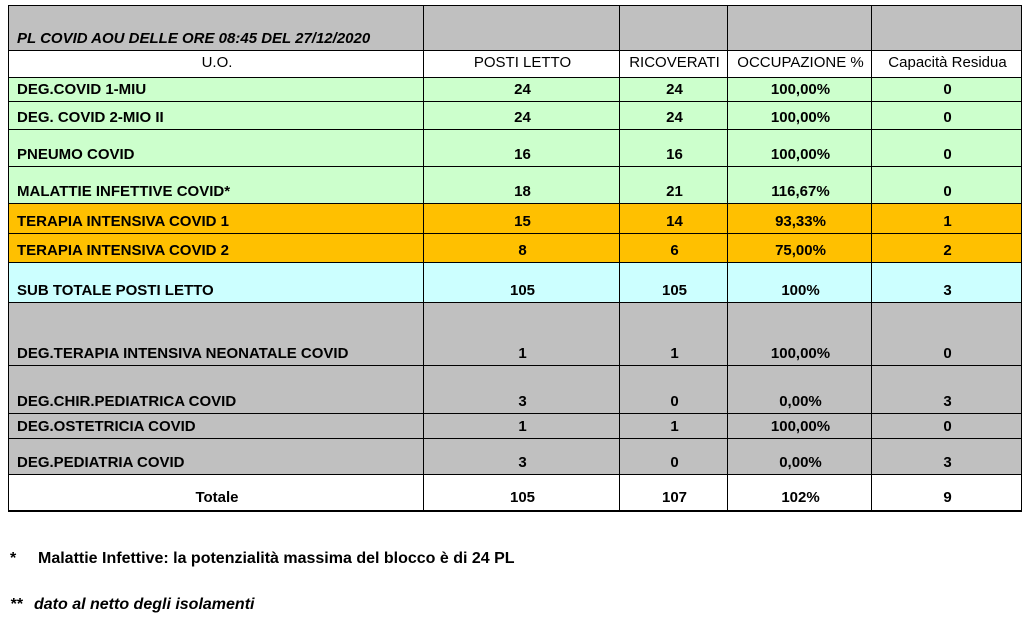  Describe the element at coordinates (16, 604) in the screenshot. I see `footnote-marker: **` at that location.